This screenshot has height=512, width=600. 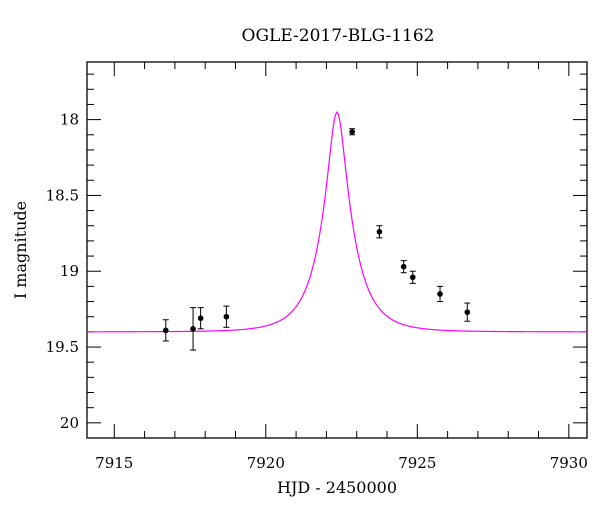 What do you see at coordinates (114, 463) in the screenshot?
I see `x-tick-label: 7915` at bounding box center [114, 463].